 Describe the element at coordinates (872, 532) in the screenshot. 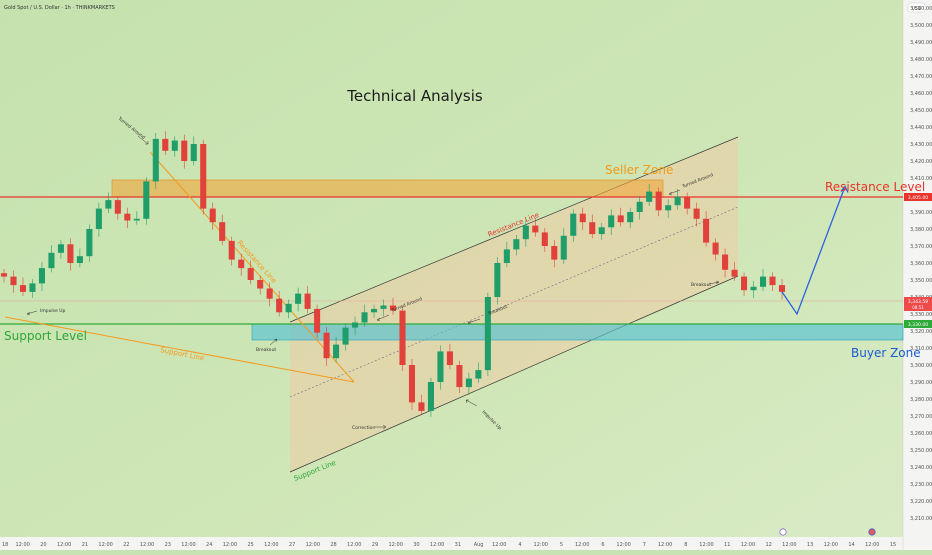

I see `flag-marker-icon` at that location.